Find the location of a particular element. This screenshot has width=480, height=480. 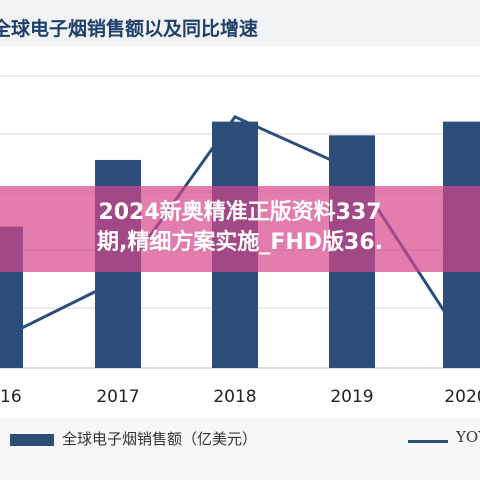

x-tick-label: 2020 is located at coordinates (462, 397).